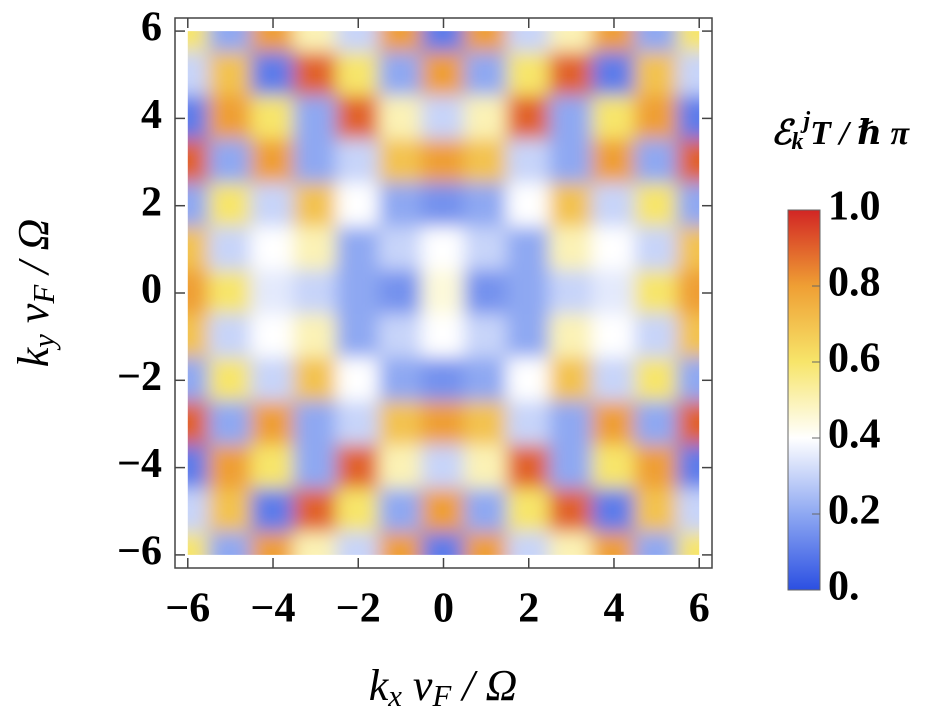 The image size is (938, 728). I want to click on x-axis-title: kx vF / Ω, so click(443, 687).